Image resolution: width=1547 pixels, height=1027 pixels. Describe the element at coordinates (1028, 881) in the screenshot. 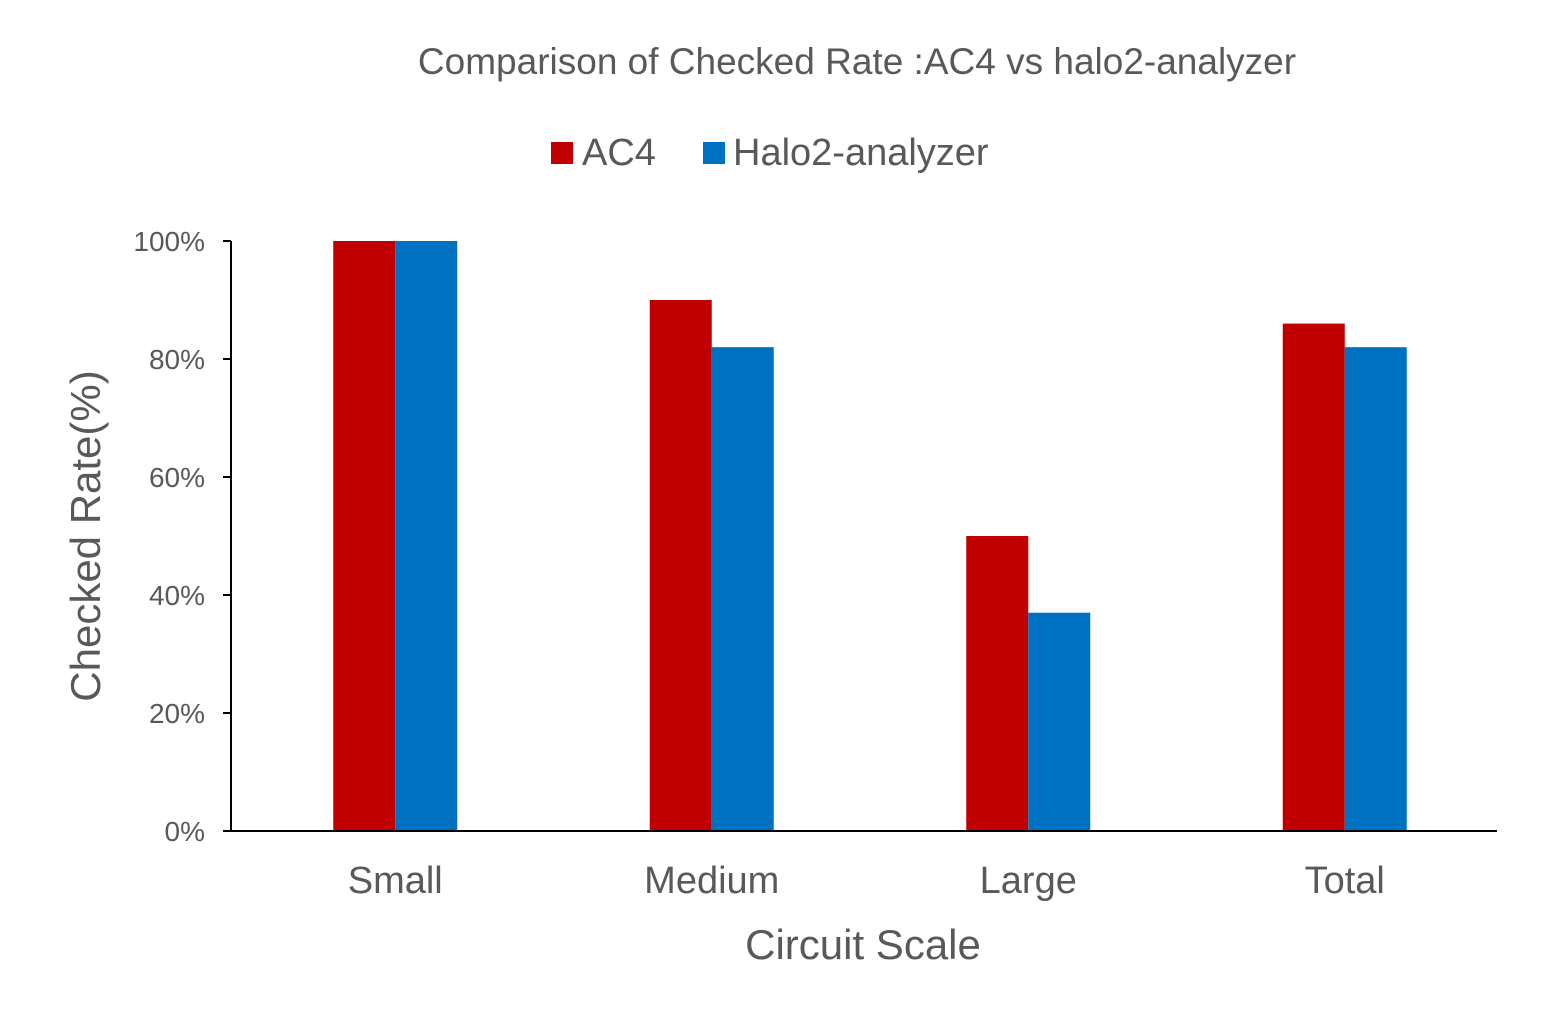

I see `x-tick-label-large: Large` at that location.